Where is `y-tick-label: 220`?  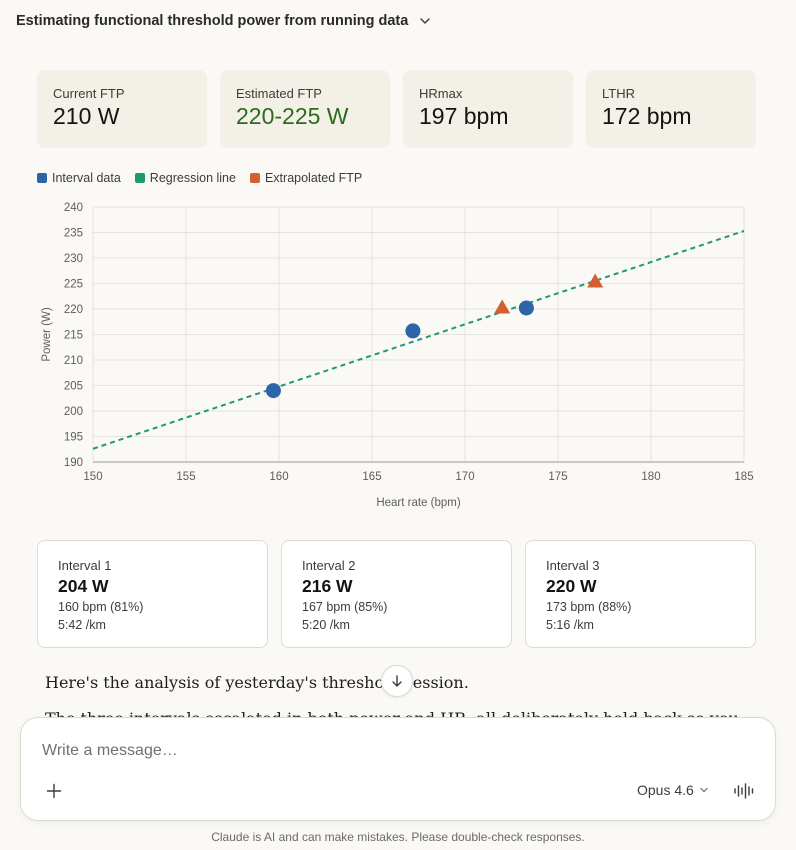
y-tick-label: 220 is located at coordinates (73, 310).